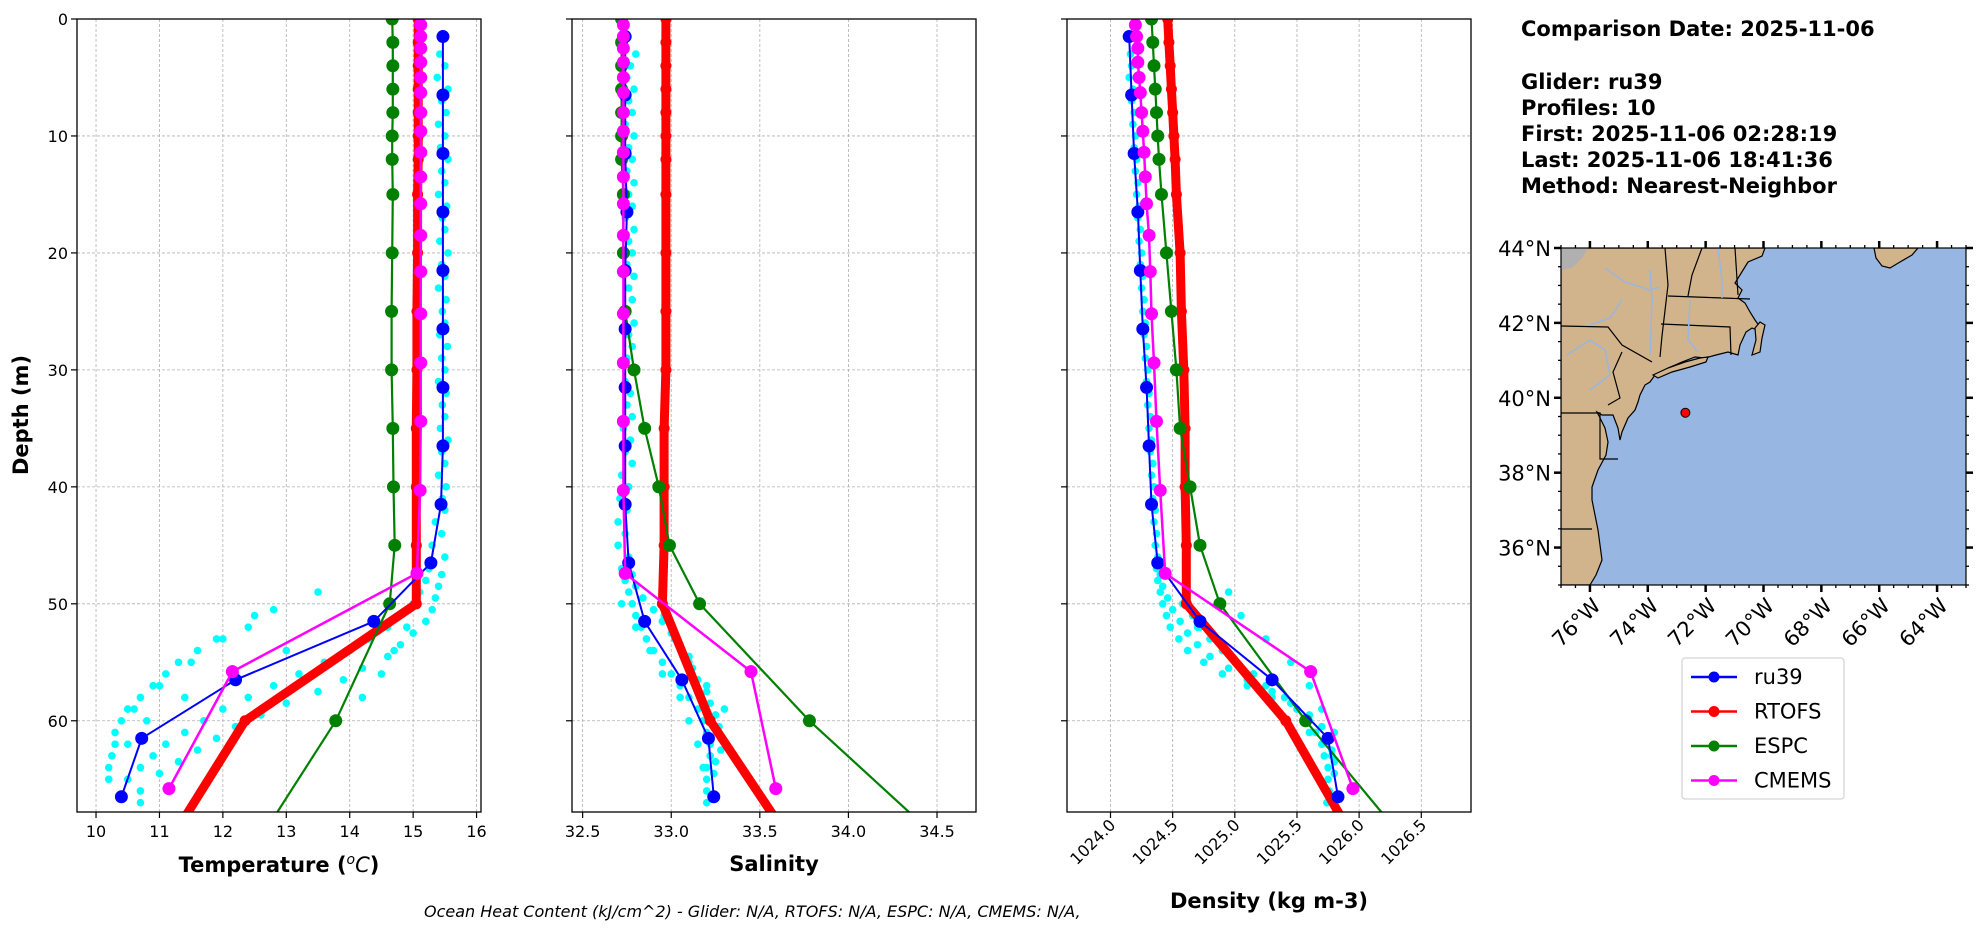 The width and height of the screenshot is (1979, 934). Describe the element at coordinates (1576, 622) in the screenshot. I see `map-lon-label: 76°W` at that location.